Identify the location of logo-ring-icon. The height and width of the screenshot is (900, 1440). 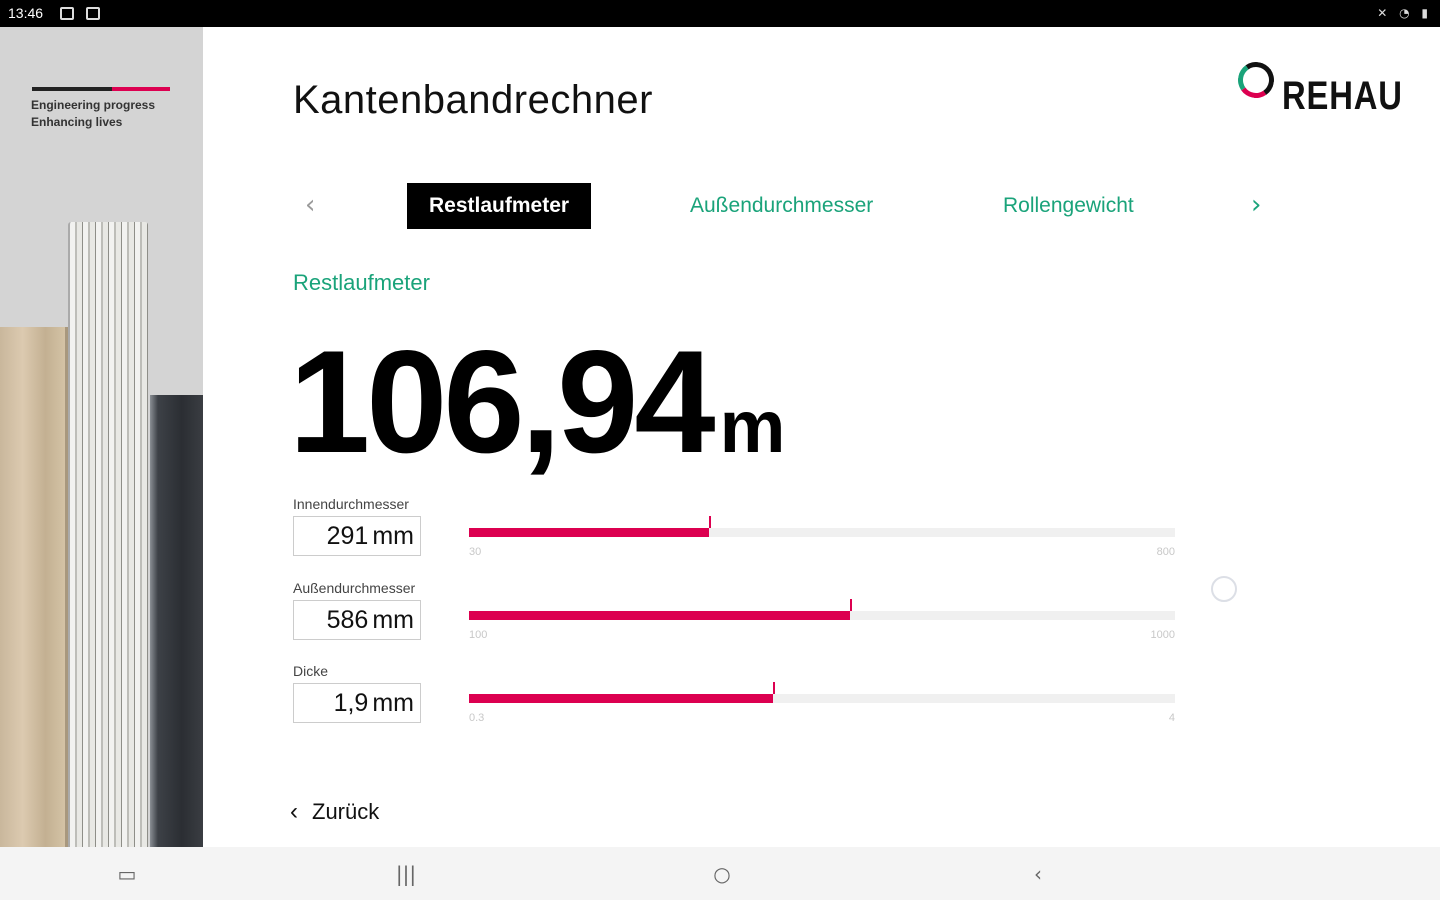
(1256, 80).